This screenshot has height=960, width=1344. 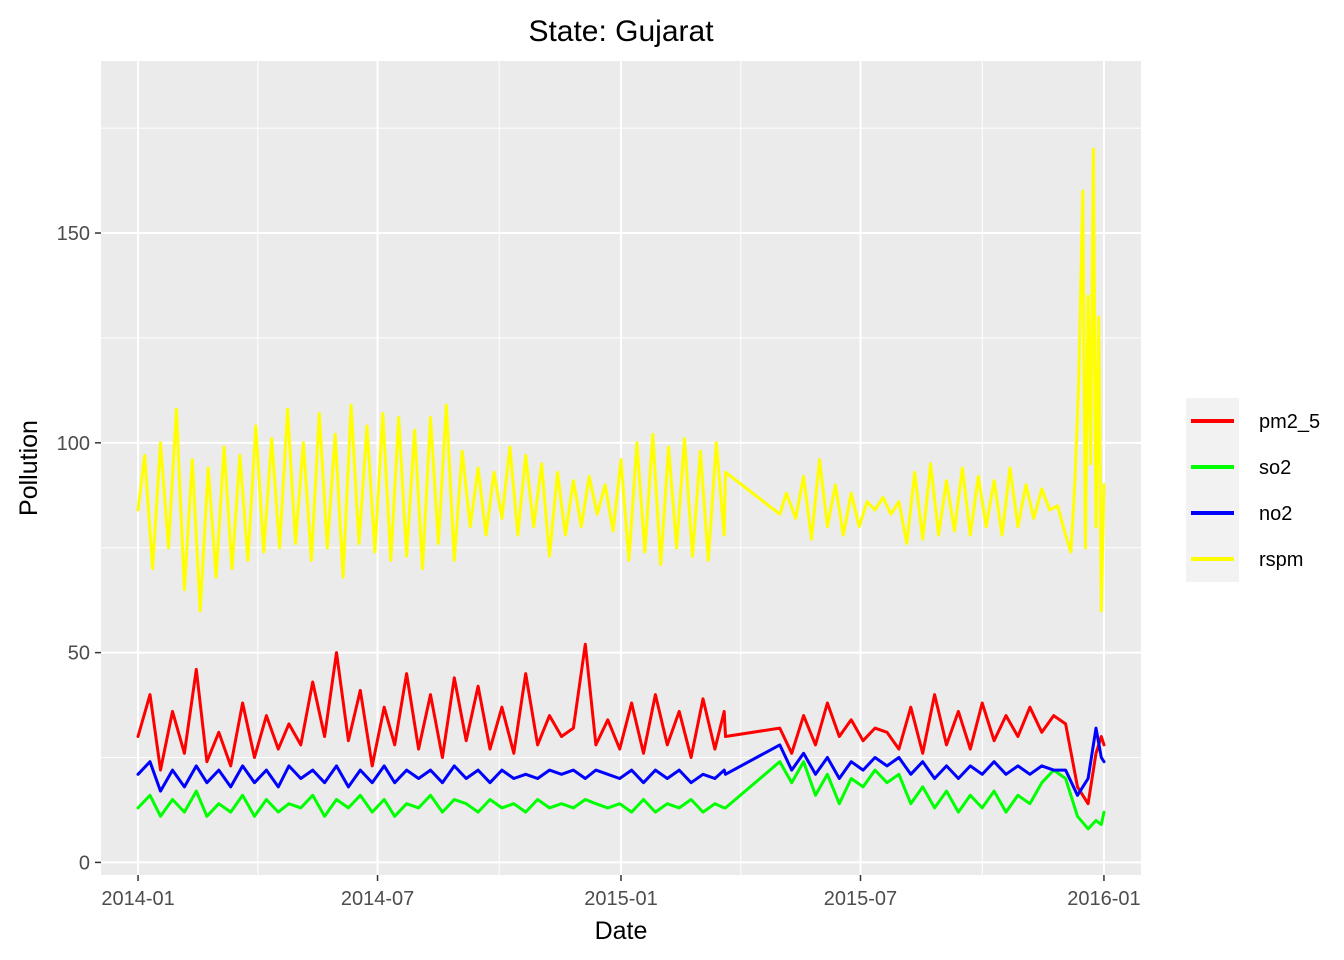 I want to click on chart-title: State: Gujarat, so click(x=621, y=31).